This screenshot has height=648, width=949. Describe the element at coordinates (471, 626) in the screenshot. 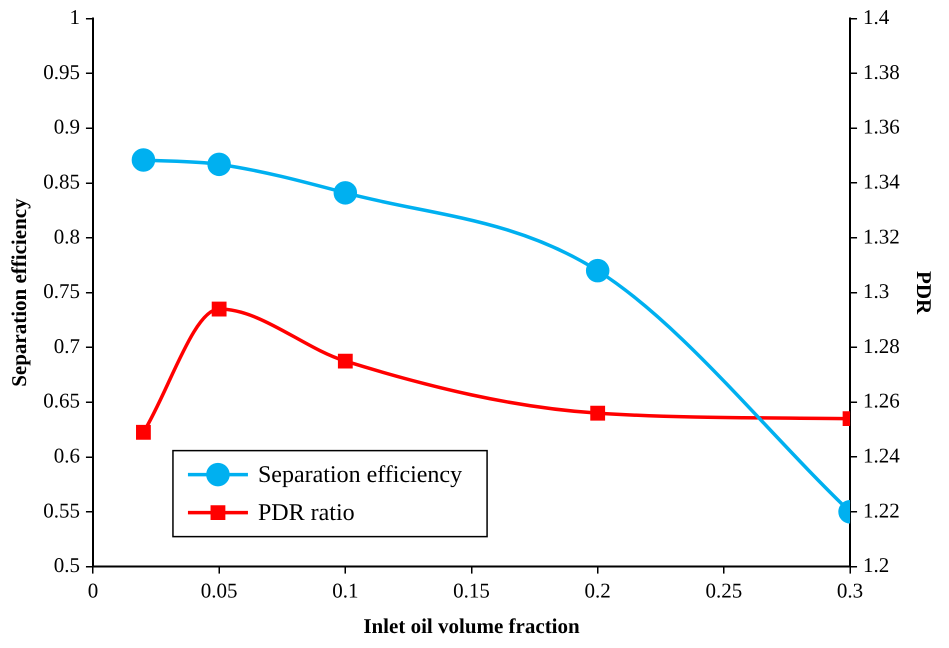

I see `x-axis-title: Inlet oil volume fraction` at that location.